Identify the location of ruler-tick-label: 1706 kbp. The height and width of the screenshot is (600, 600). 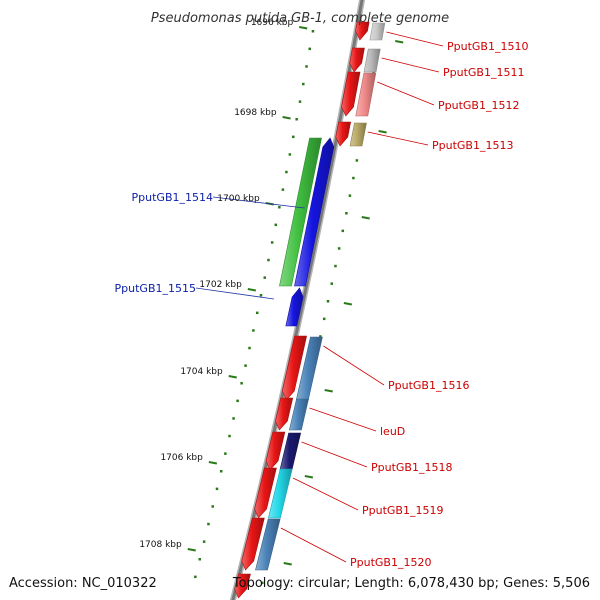
(181, 458).